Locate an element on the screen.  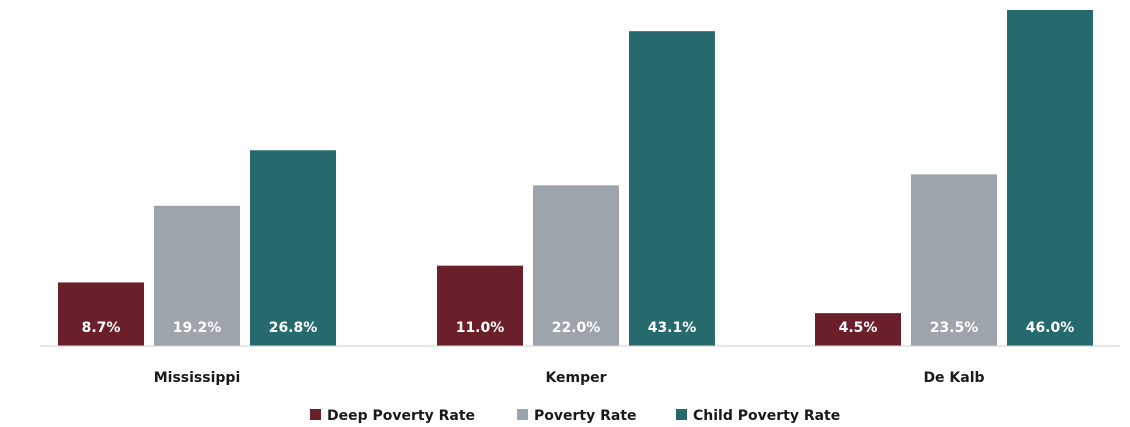
legend-label-child-poverty-rate: Child Poverty Rate is located at coordinates (766, 416).